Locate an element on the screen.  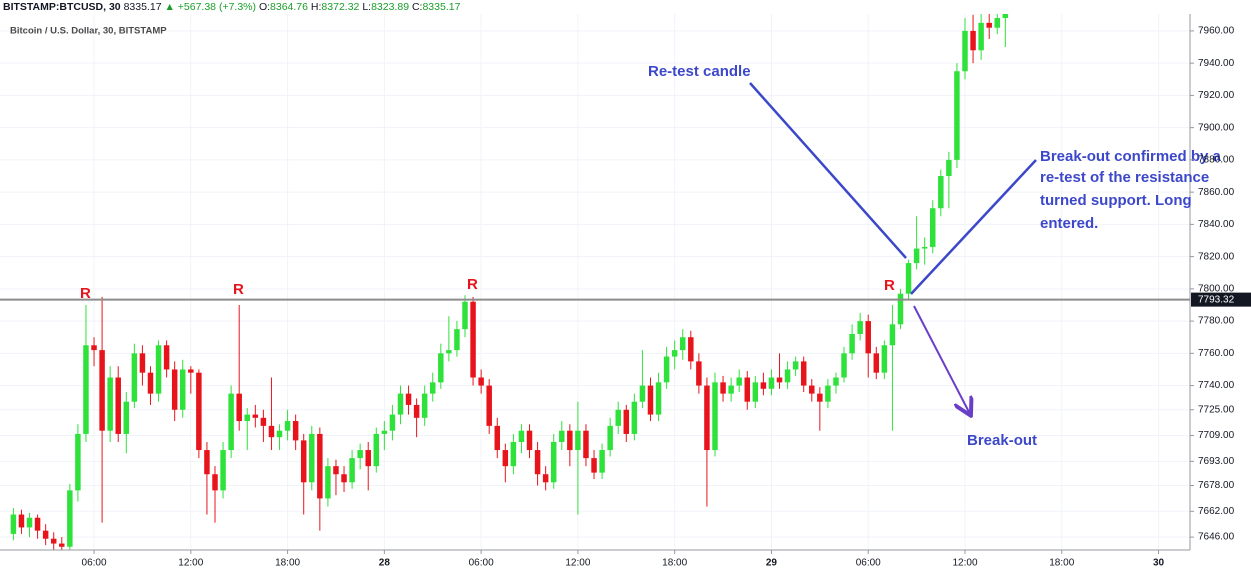
h-value: 8372.32 is located at coordinates (340, 7).